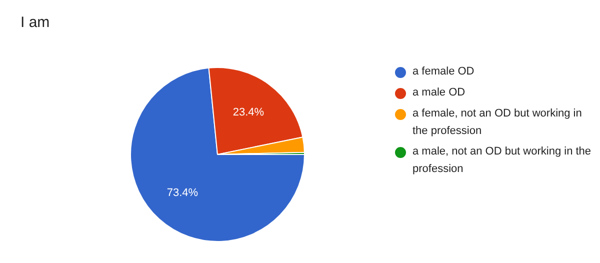 Image resolution: width=600 pixels, height=263 pixels. What do you see at coordinates (502, 160) in the screenshot?
I see `legend-label: a male, not an OD but working in the profession` at bounding box center [502, 160].